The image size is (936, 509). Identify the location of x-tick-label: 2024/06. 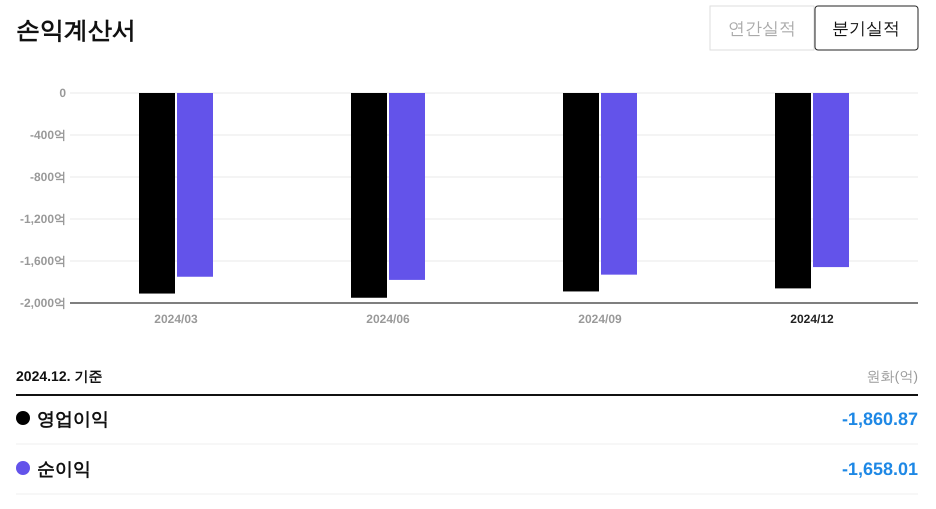
(388, 319).